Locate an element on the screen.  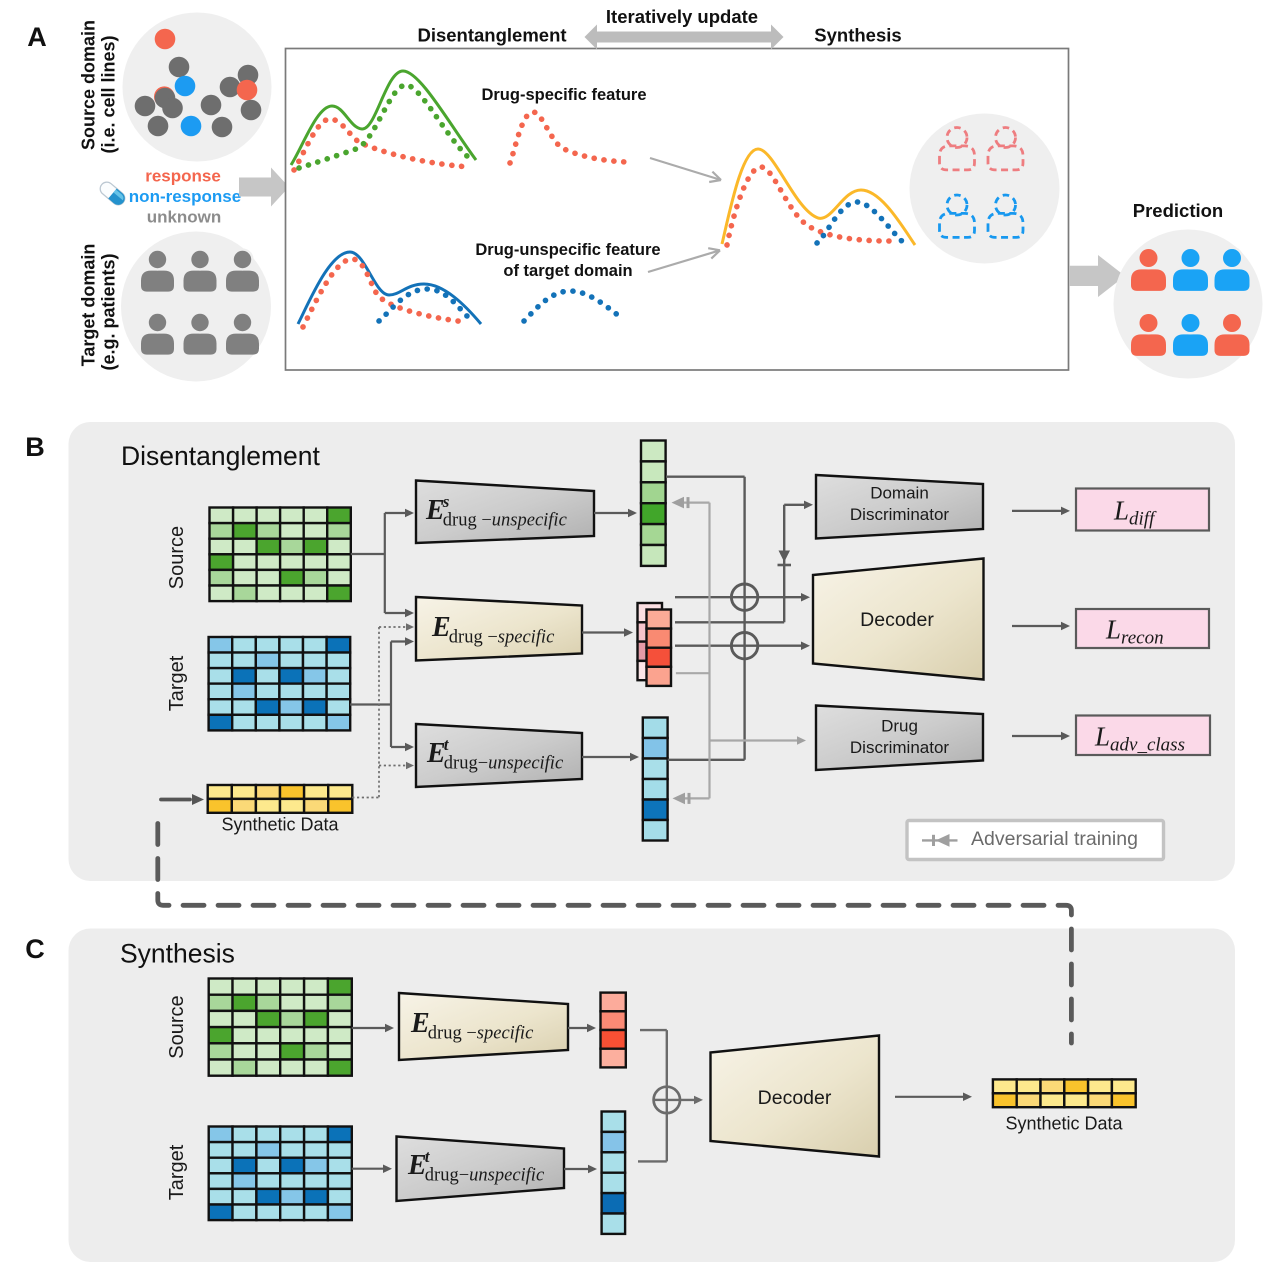
svg-text: (i.e. cell lines) is located at coordinates (109, 94).